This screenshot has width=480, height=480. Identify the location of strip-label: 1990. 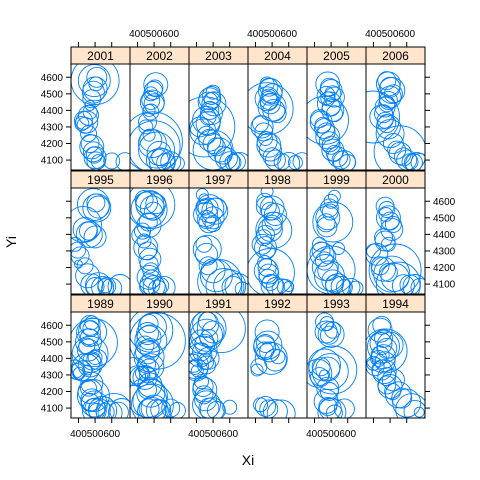
(159, 304).